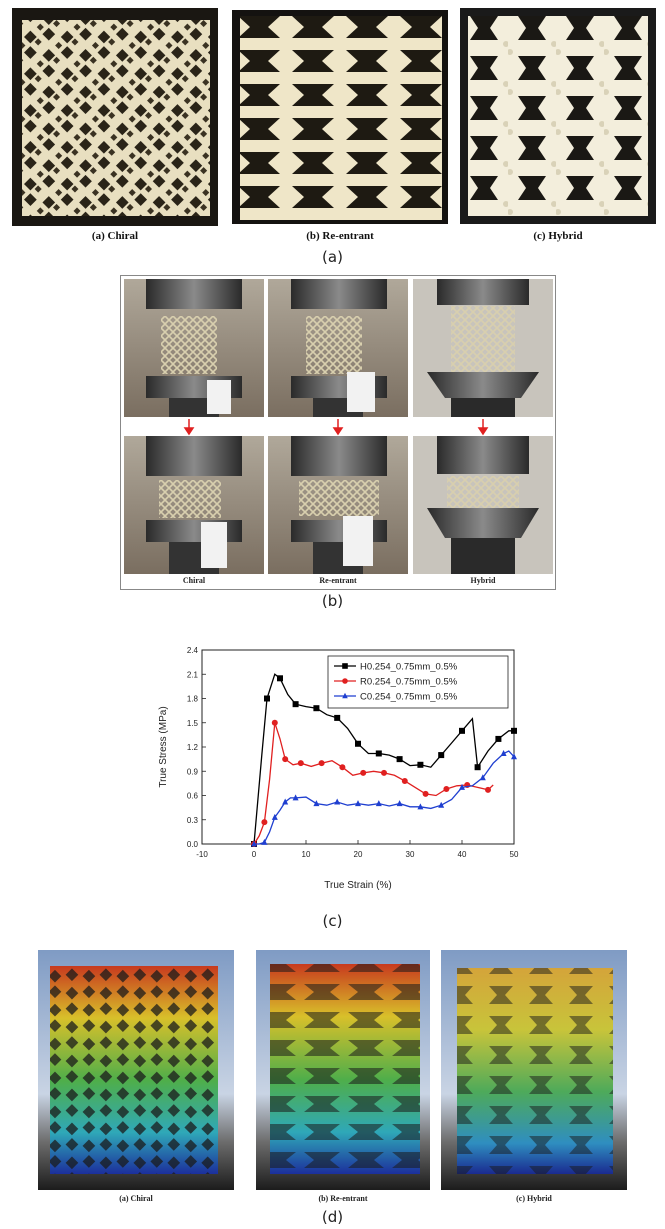 The image size is (665, 1229). Describe the element at coordinates (202, 854) in the screenshot. I see `x-tick-label: -10` at that location.